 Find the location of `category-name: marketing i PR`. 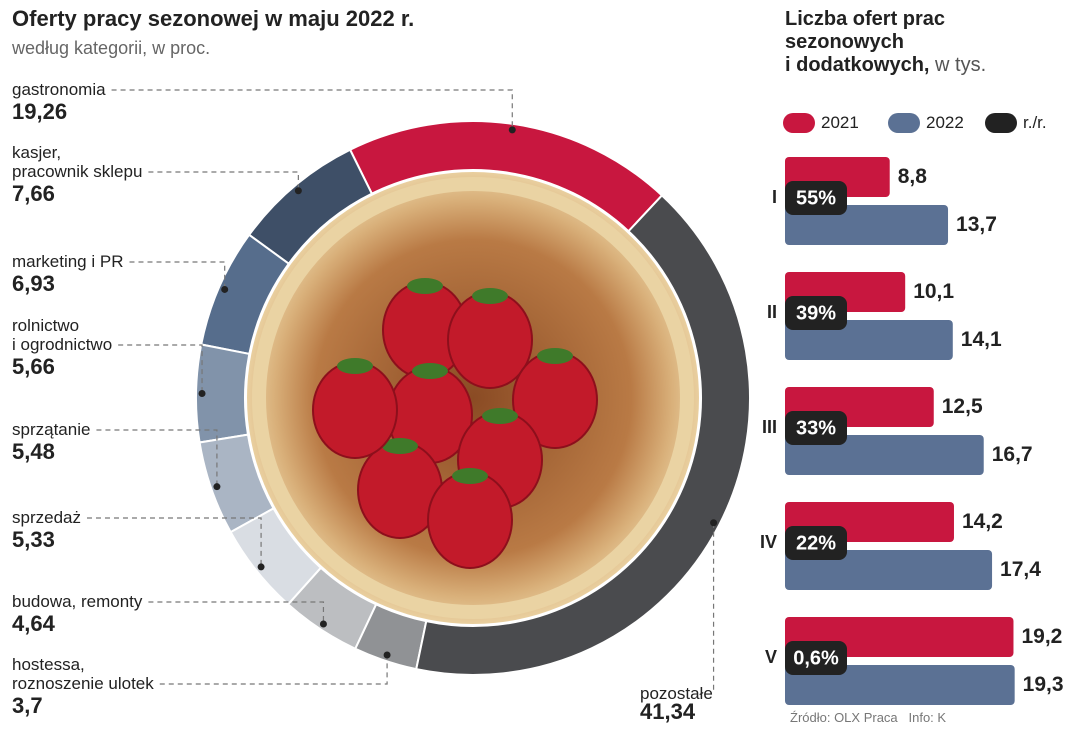

category-name: marketing i PR is located at coordinates (68, 261).